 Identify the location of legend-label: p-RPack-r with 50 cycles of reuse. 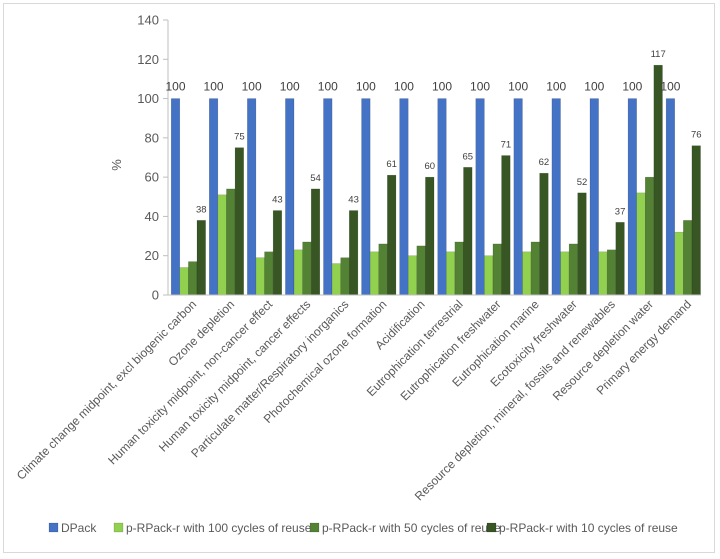
(411, 528).